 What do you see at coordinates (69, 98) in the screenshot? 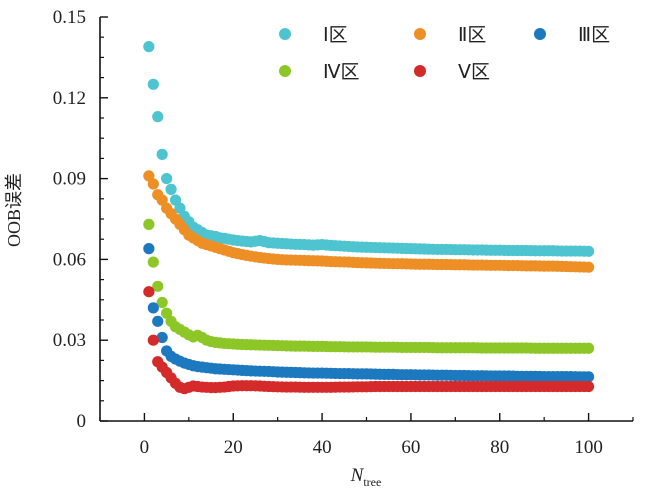
I see `y-tick-label: 0.12` at bounding box center [69, 98].